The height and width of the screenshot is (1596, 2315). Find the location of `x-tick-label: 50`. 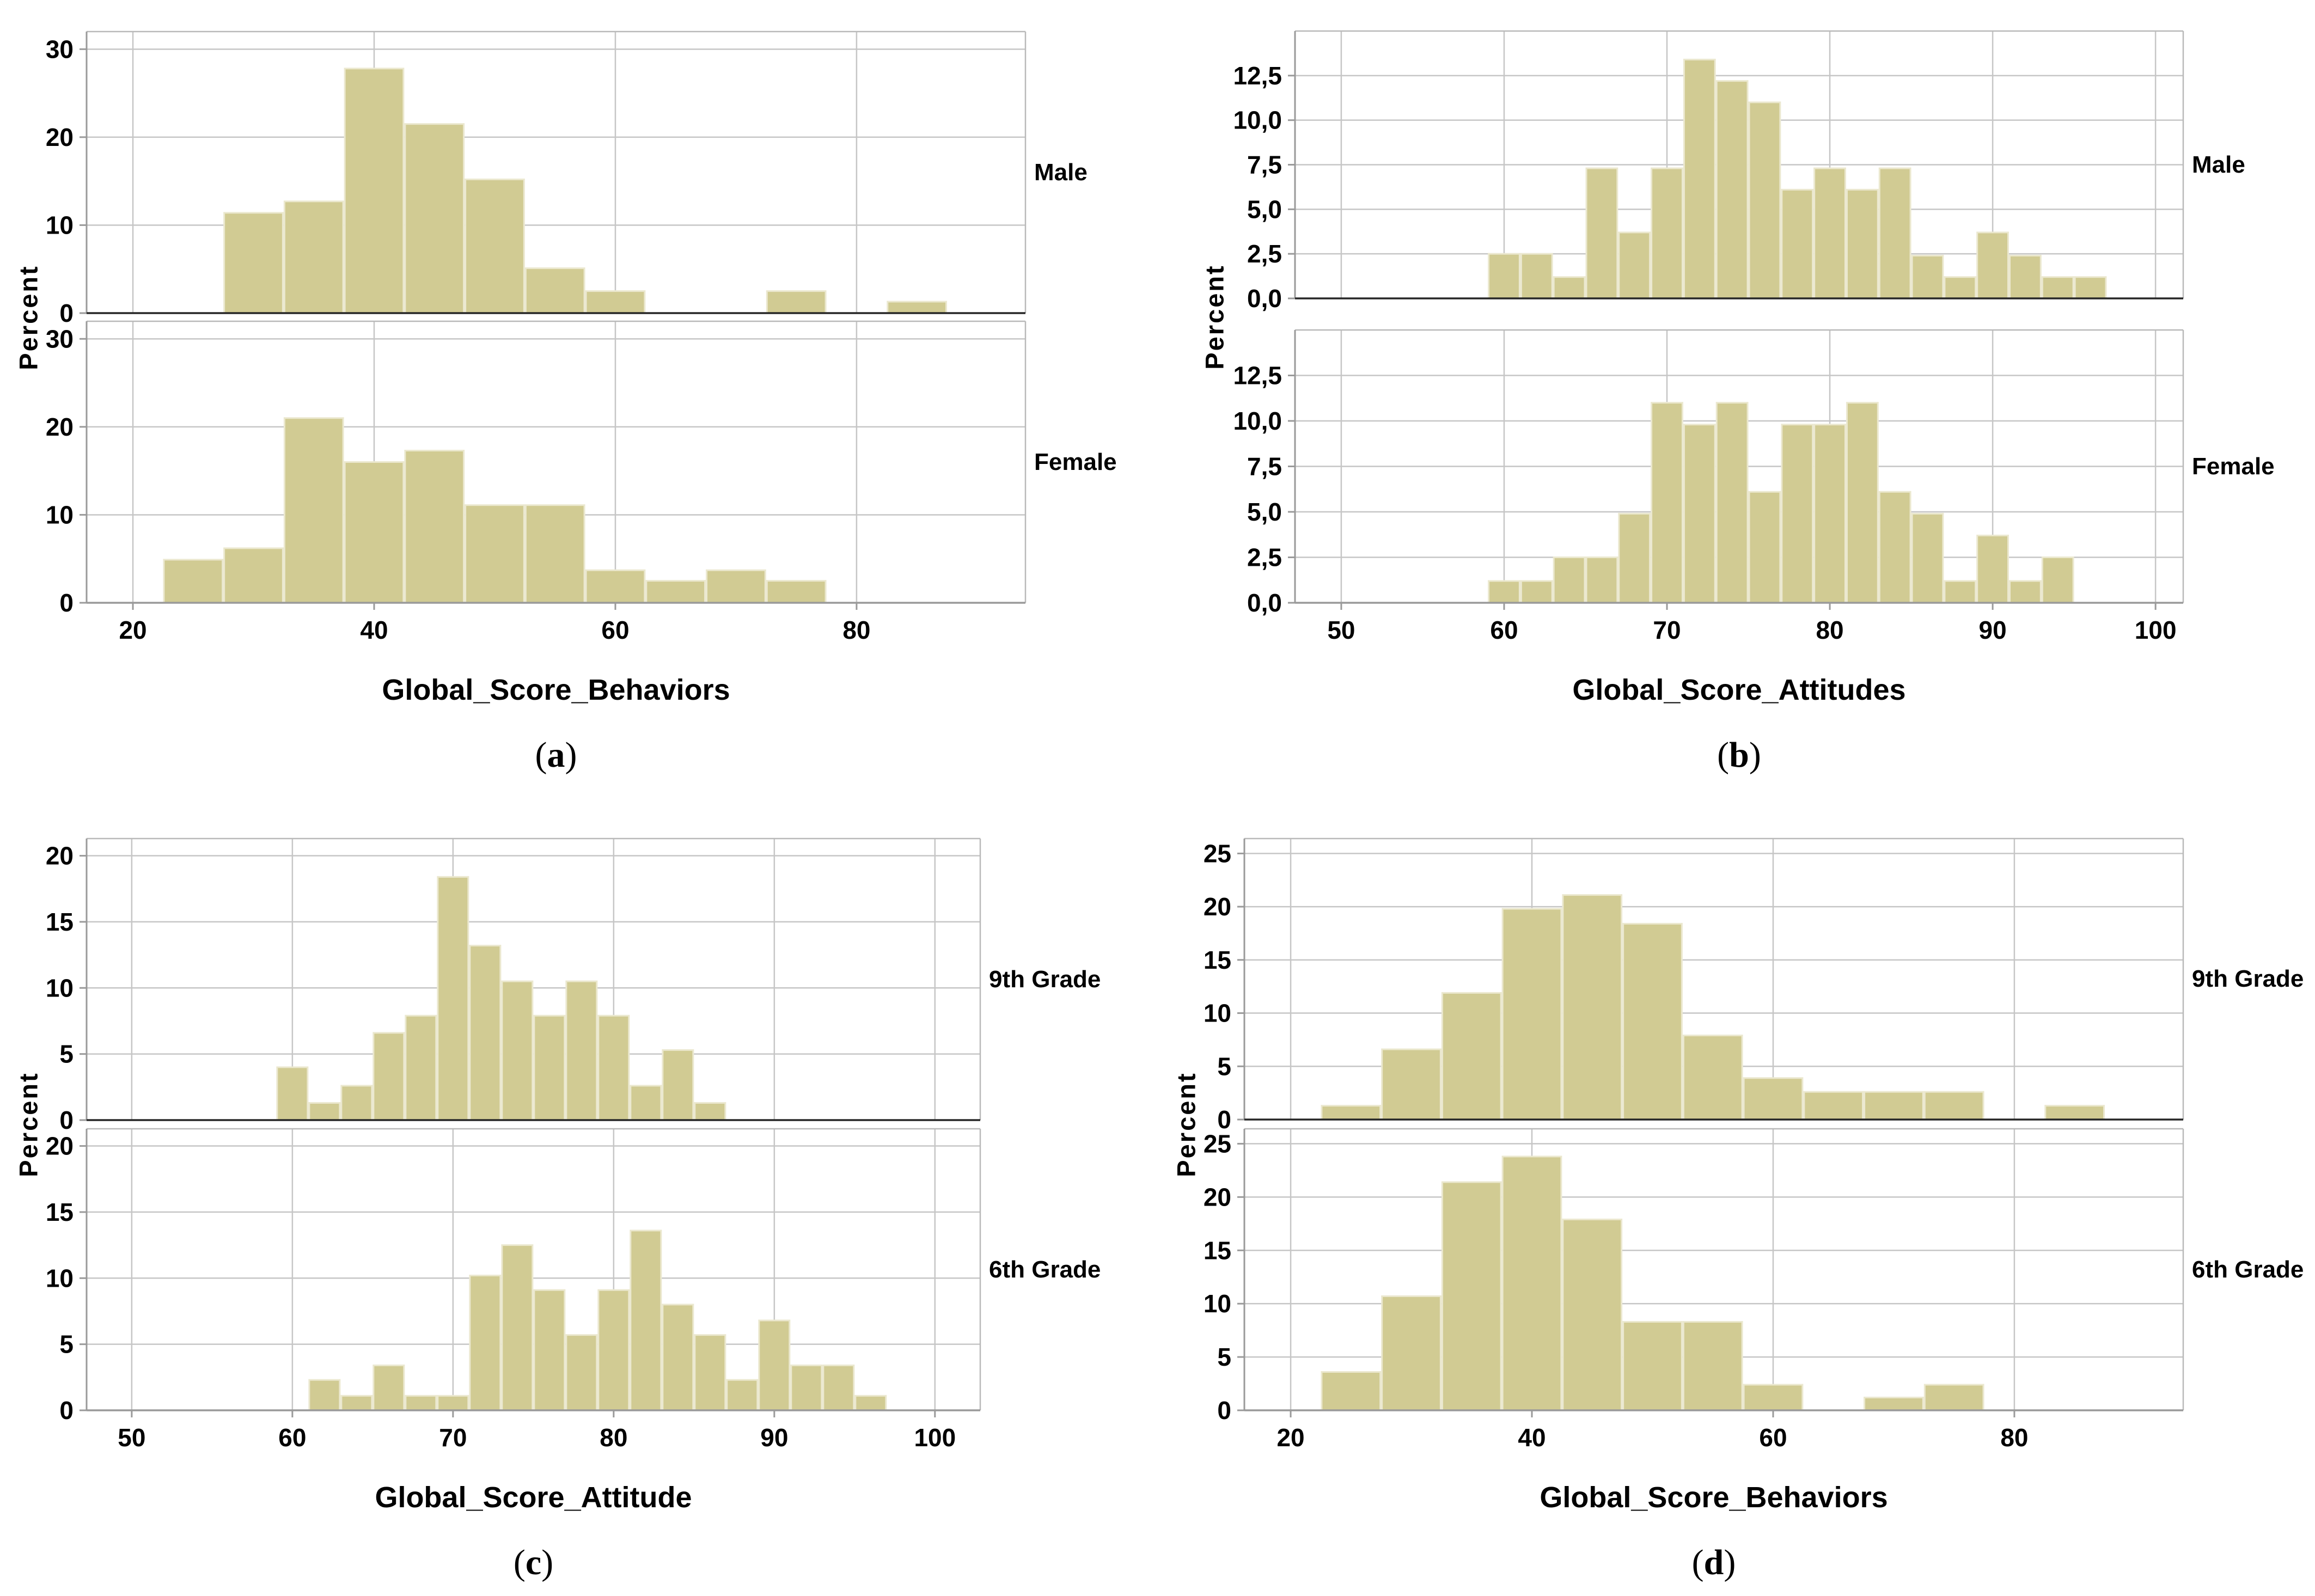

x-tick-label: 50 is located at coordinates (131, 1437).